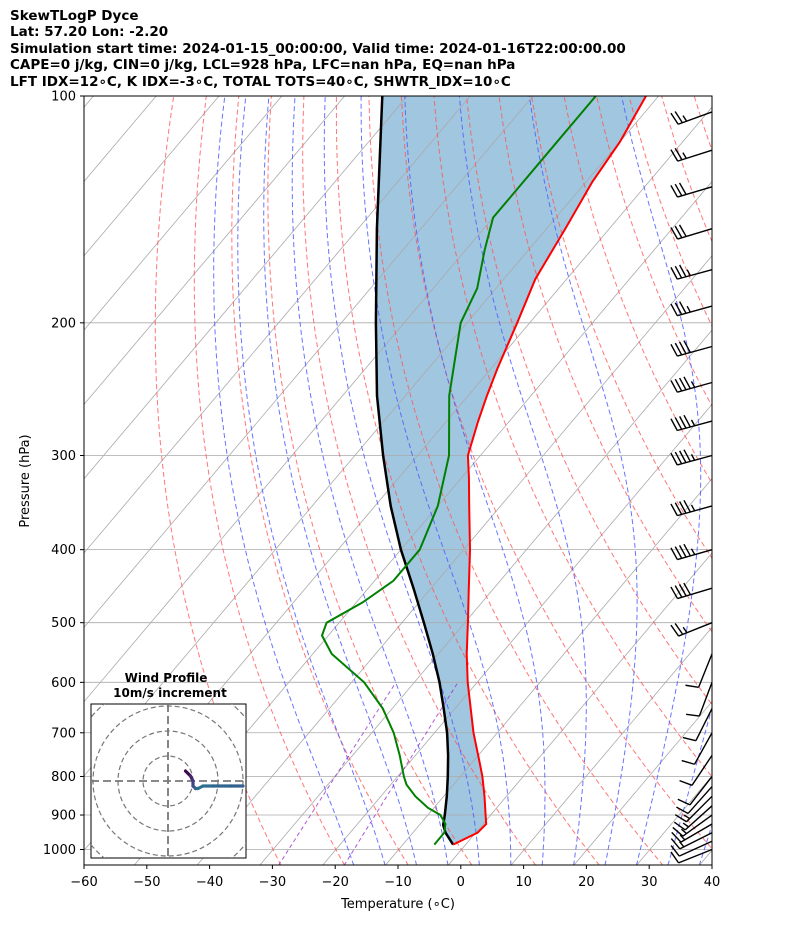  What do you see at coordinates (74, 16) in the screenshot?
I see `chart-title: SkewTLogP Dyce` at bounding box center [74, 16].